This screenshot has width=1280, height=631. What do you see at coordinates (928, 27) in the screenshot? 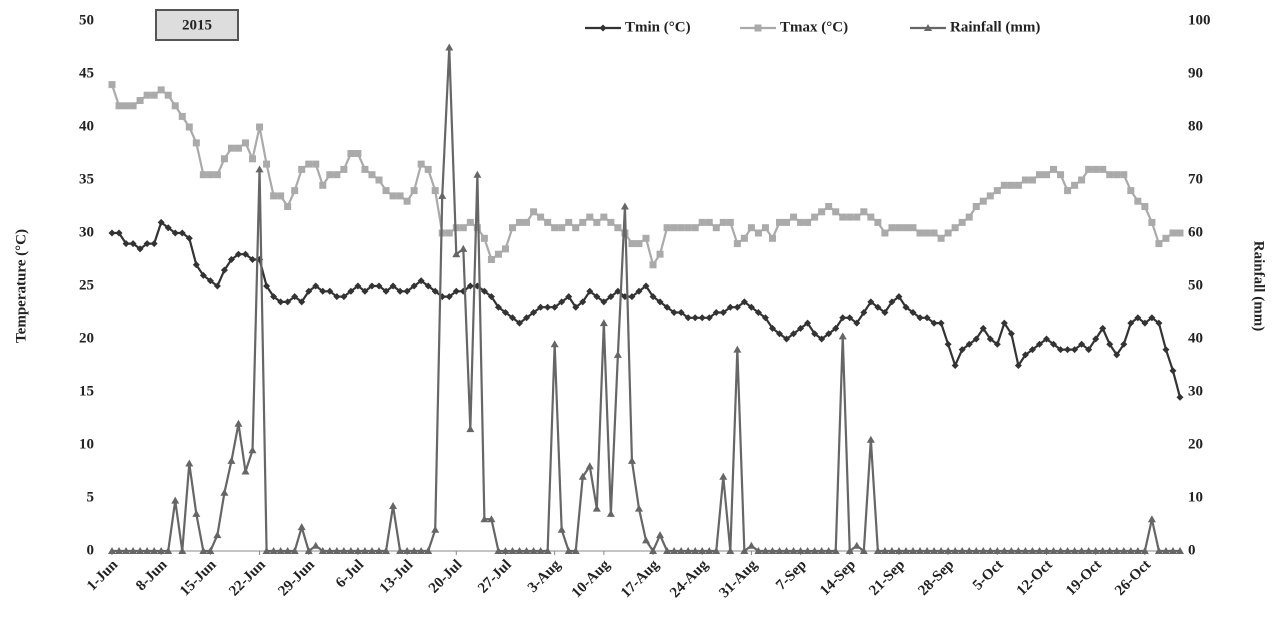
I see `legend-marker` at bounding box center [928, 27].